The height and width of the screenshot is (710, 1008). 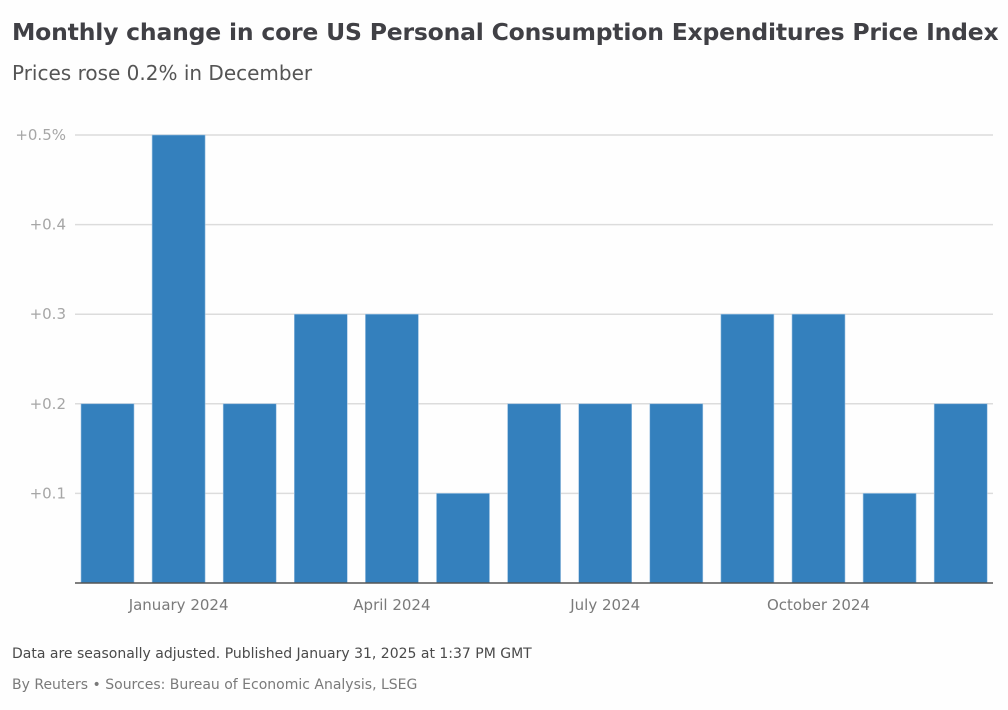 What do you see at coordinates (48, 225) in the screenshot?
I see `y-tick-label: +0.4` at bounding box center [48, 225].